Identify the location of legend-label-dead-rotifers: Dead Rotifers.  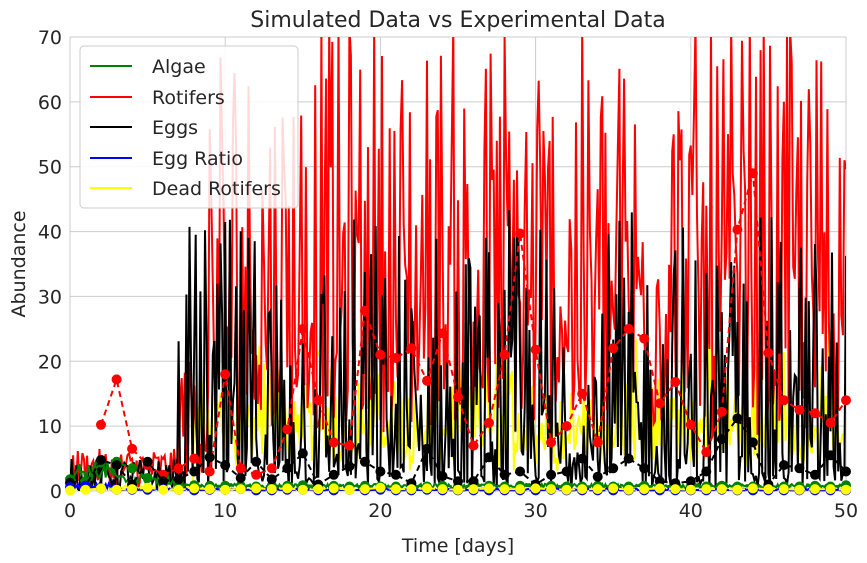
(216, 189).